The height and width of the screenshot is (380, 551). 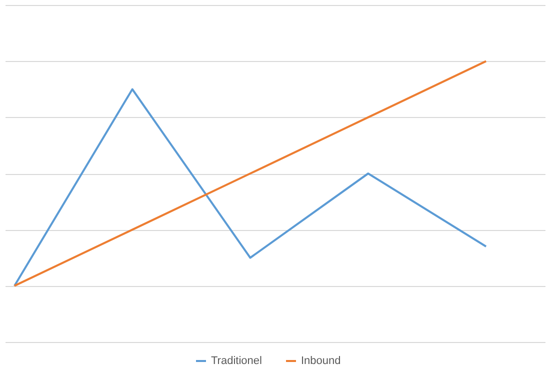 I want to click on legend-label: Traditionel, so click(x=236, y=361).